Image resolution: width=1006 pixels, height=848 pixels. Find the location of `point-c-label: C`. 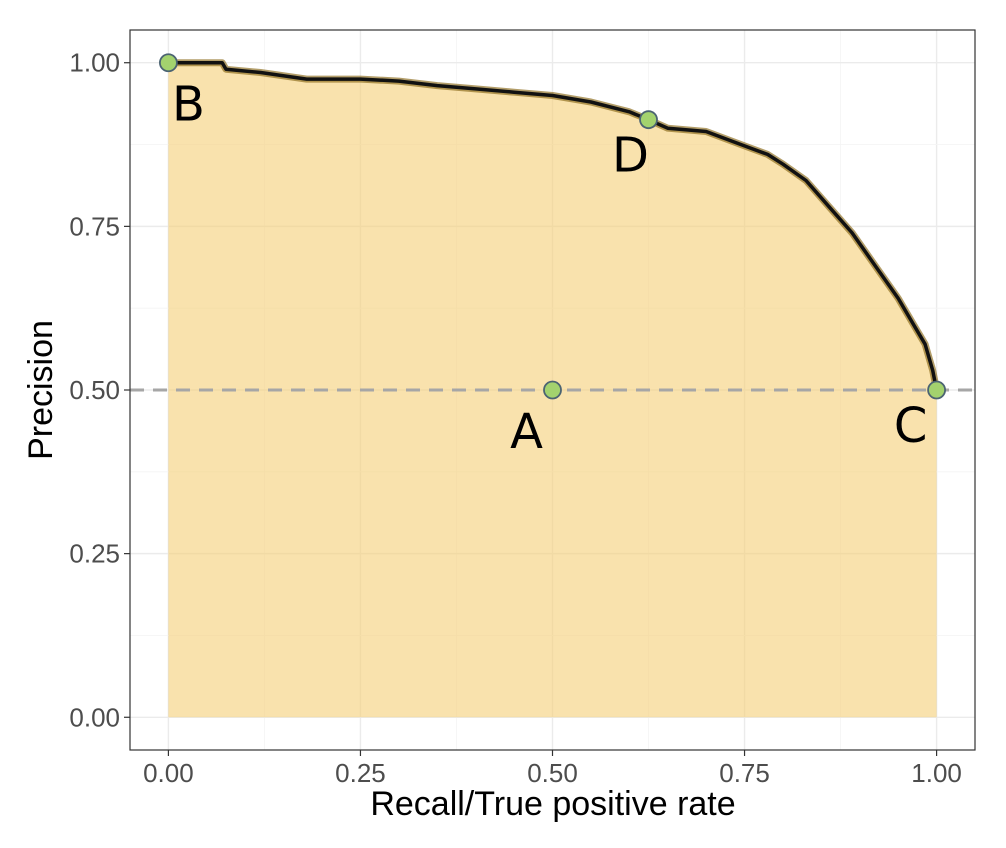

point-c-label: C is located at coordinates (911, 426).